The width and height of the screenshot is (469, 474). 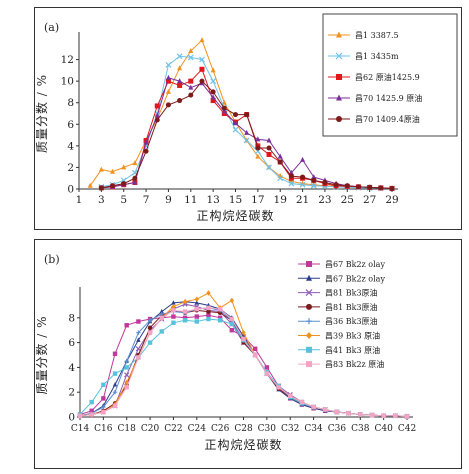 I want to click on chart-b-x-axis-title: 正构烷烃碳数, so click(x=243, y=444).